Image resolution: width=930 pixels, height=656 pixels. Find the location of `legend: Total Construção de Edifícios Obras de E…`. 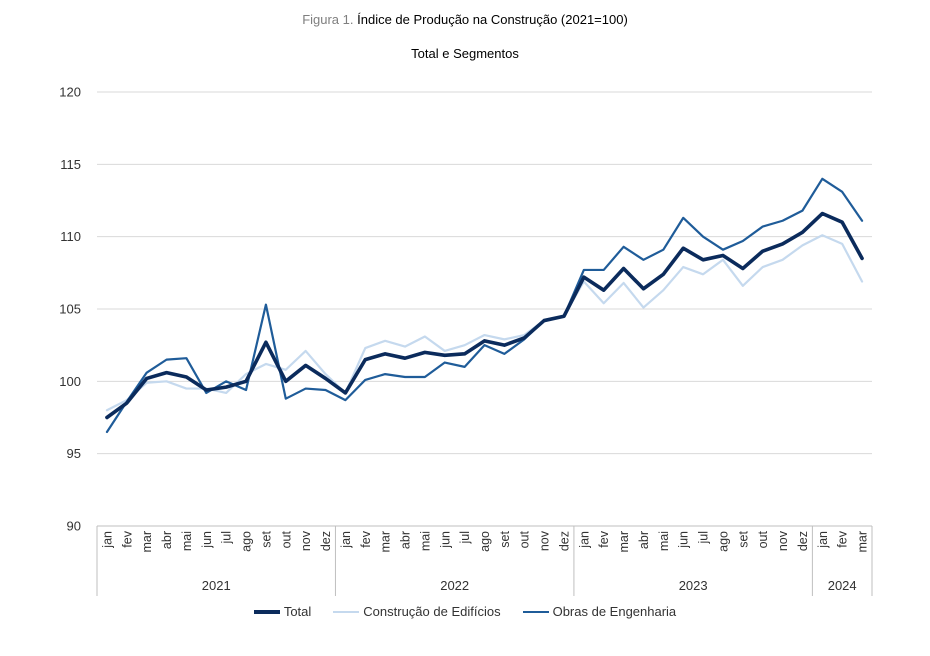

legend: Total Construção de Edifícios Obras de E… is located at coordinates (465, 611).